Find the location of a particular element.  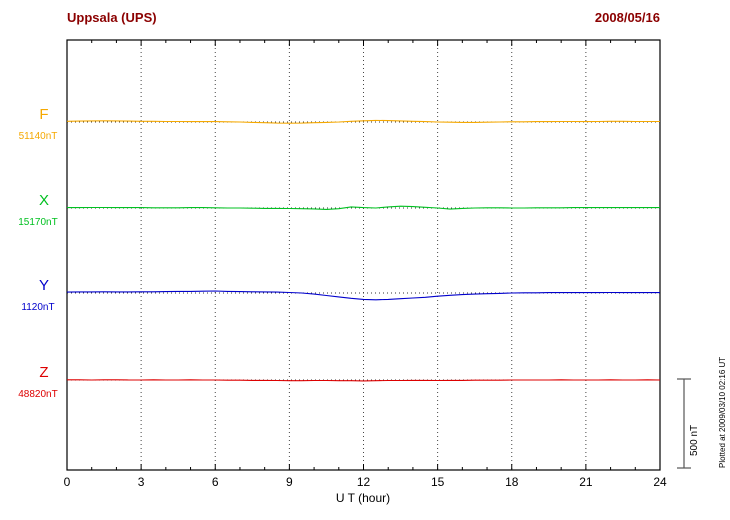

trace-Y is located at coordinates (363, 295).